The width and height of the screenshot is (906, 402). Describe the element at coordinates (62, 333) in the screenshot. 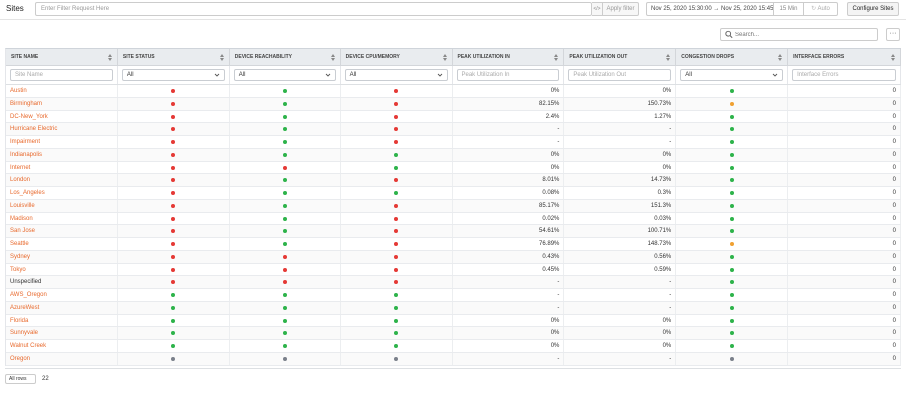

I see `site-name-link: Sunnyvale` at that location.